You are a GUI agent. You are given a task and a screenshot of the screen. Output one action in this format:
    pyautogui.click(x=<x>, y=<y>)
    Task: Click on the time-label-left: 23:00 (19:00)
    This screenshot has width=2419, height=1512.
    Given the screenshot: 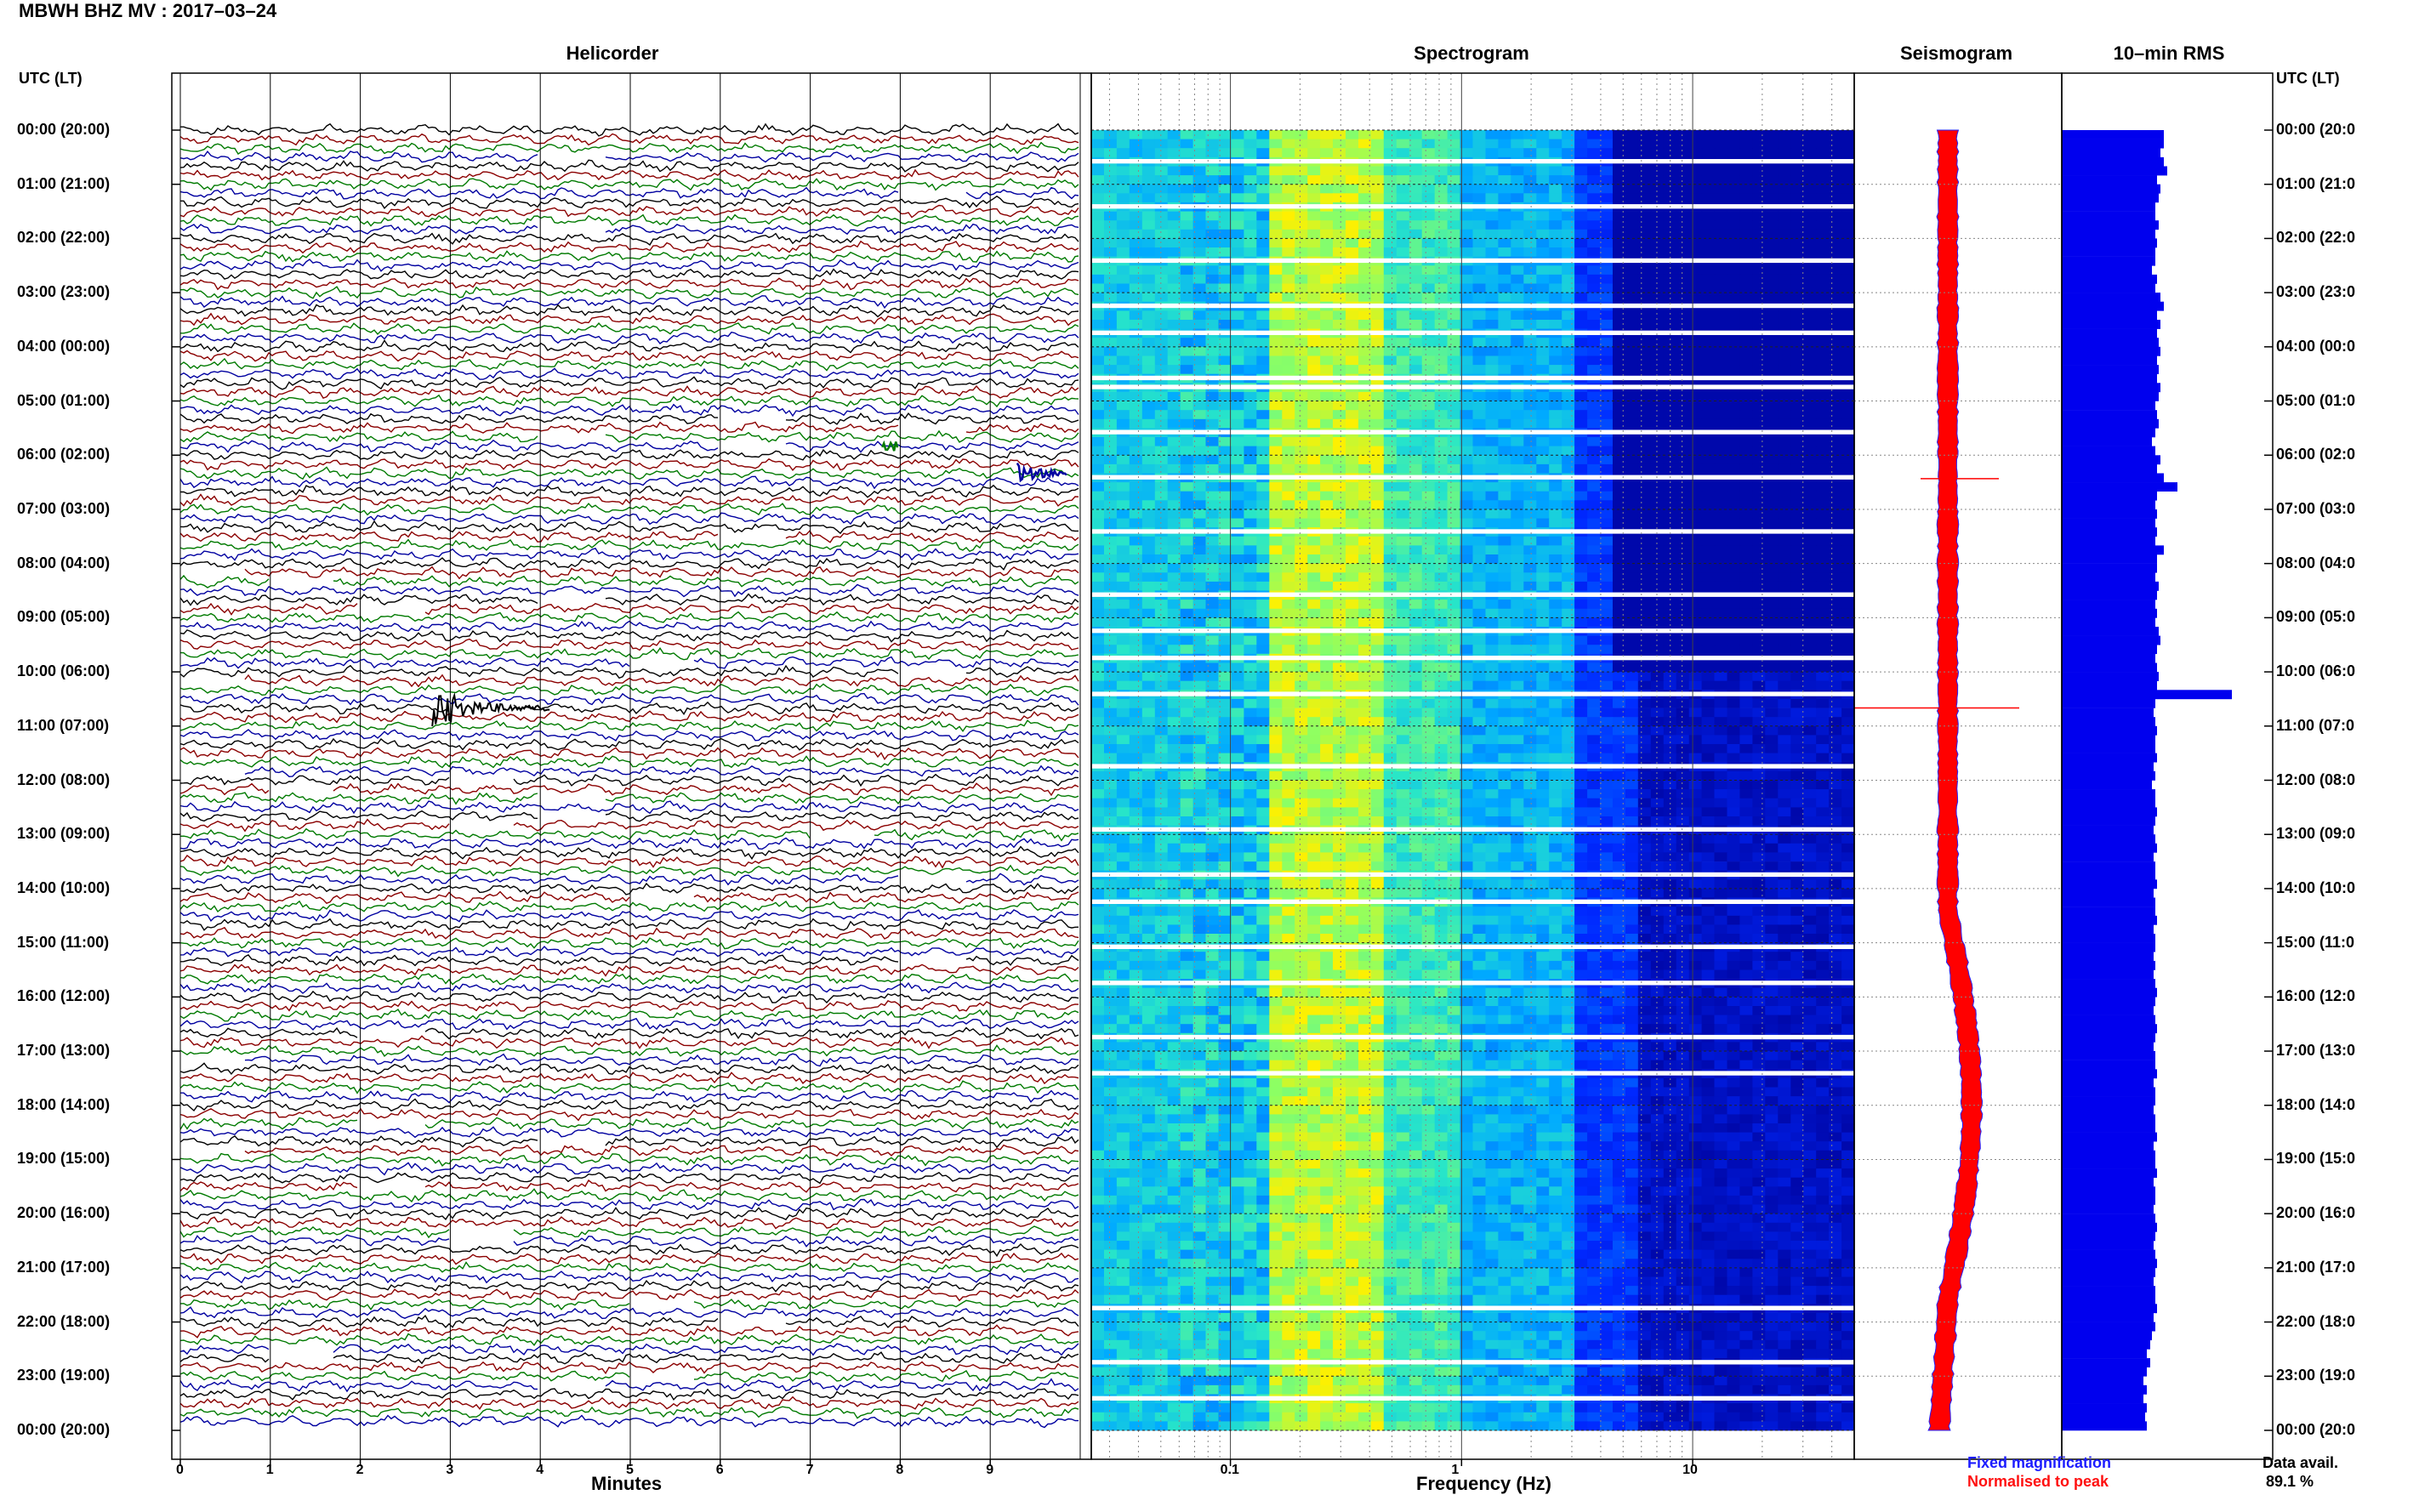 What is the action you would take?
    pyautogui.click(x=64, y=1375)
    